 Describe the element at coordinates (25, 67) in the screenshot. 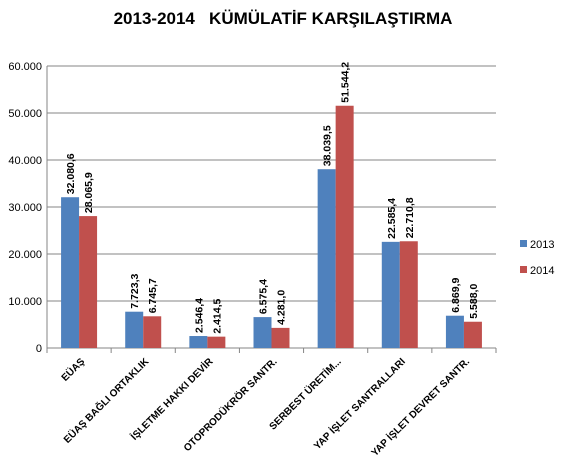

I see `y-tick-label: 60.000` at that location.